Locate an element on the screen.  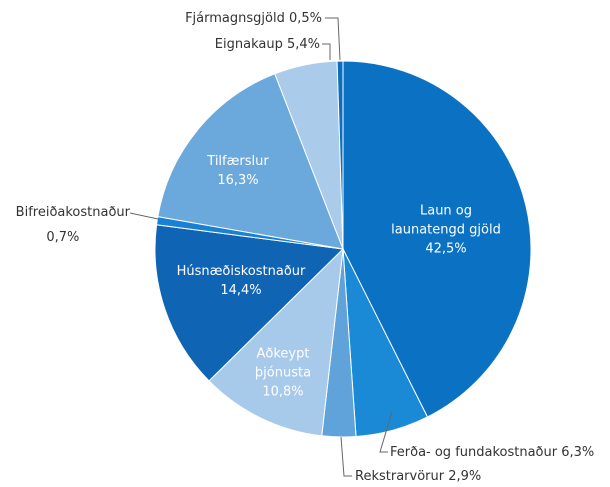
value-label: 16,3% is located at coordinates (238, 180).